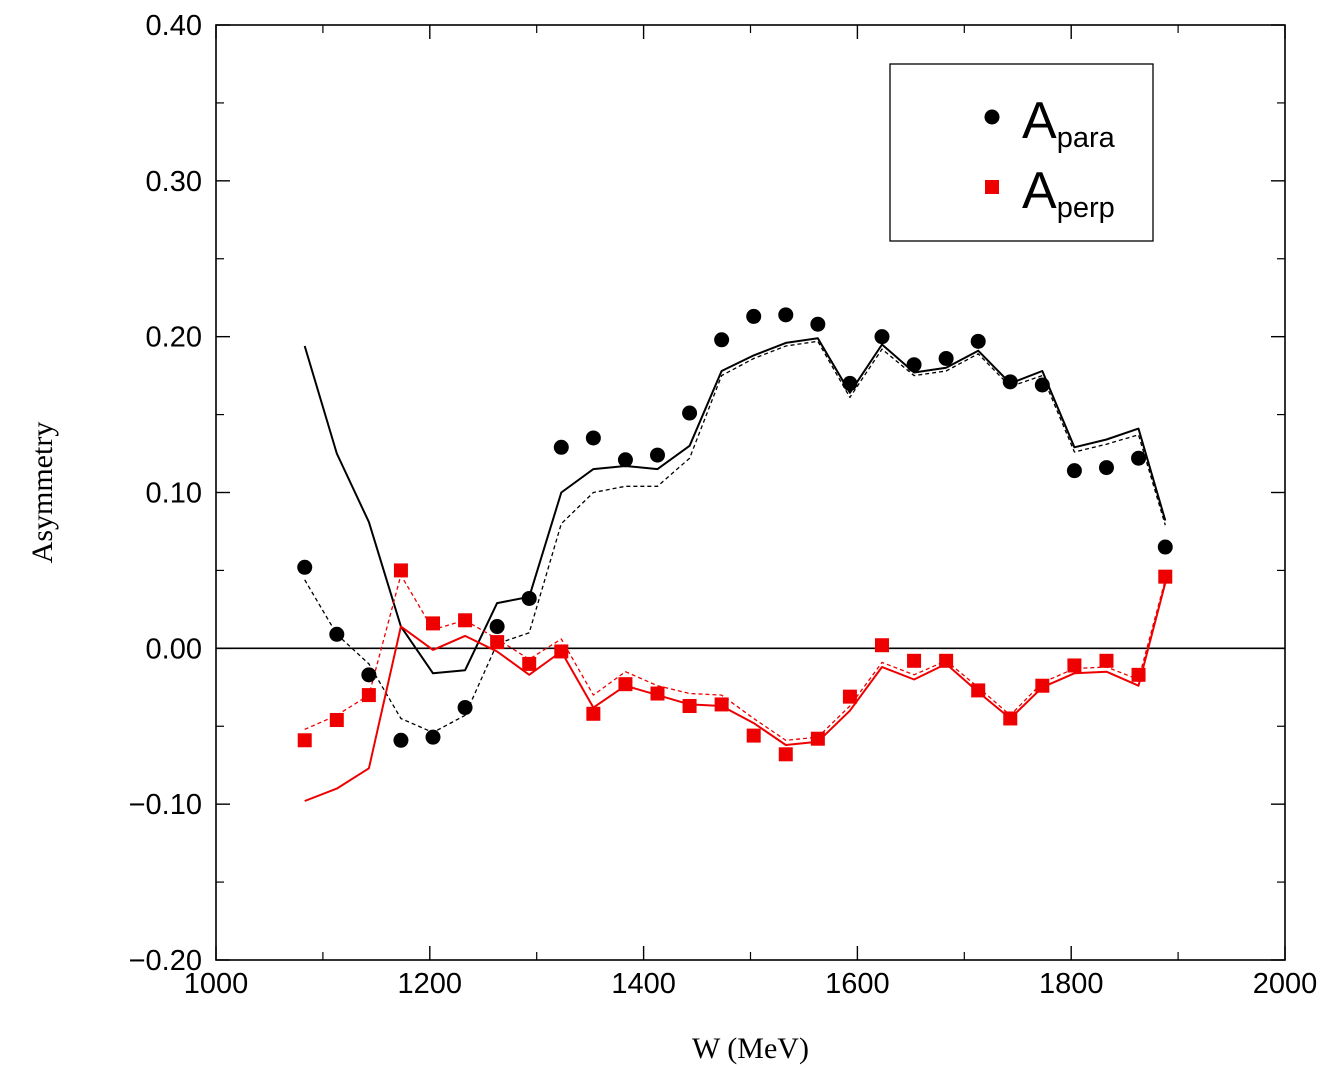  I want to click on x-tick-label: 1600, so click(857, 984).